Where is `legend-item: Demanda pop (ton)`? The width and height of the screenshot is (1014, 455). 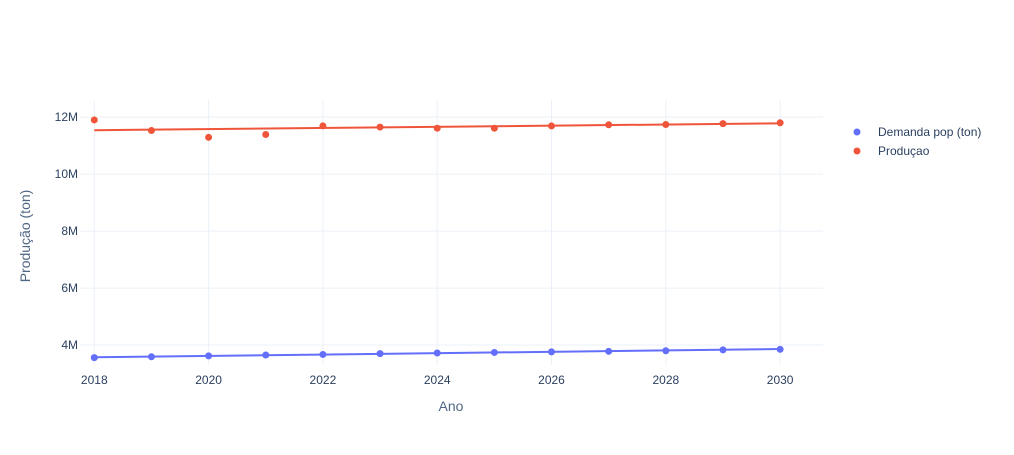
legend-item: Demanda pop (ton) is located at coordinates (917, 132).